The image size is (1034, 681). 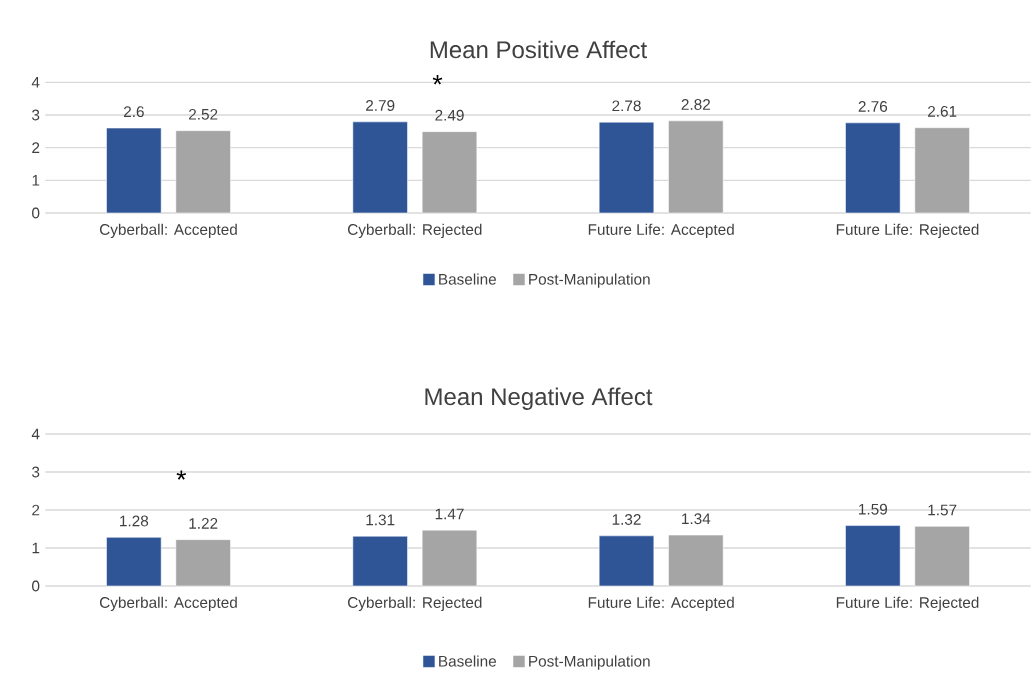 I want to click on data-label: 1.31, so click(x=380, y=520).